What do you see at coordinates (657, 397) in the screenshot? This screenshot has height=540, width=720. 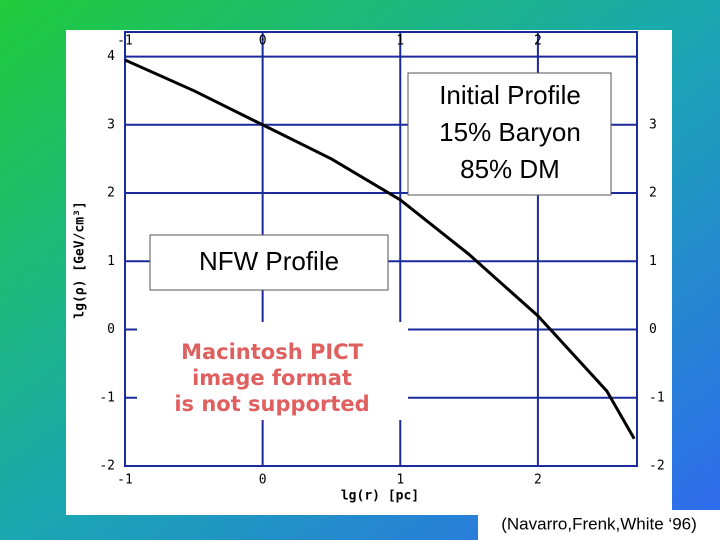 I see `y2-tick-label: -1` at bounding box center [657, 397].